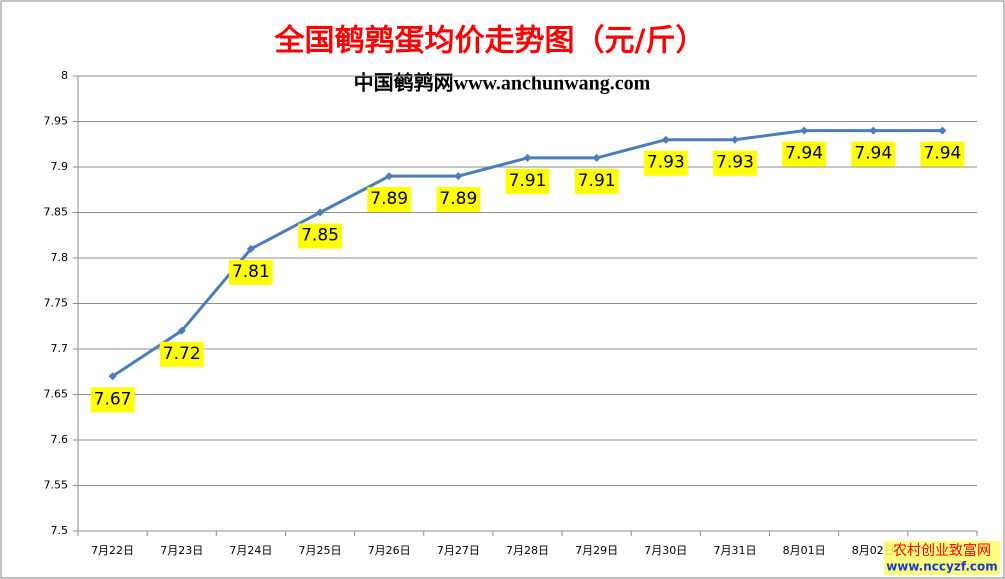  What do you see at coordinates (60, 348) in the screenshot?
I see `y-tick-label: 7.7` at bounding box center [60, 348].